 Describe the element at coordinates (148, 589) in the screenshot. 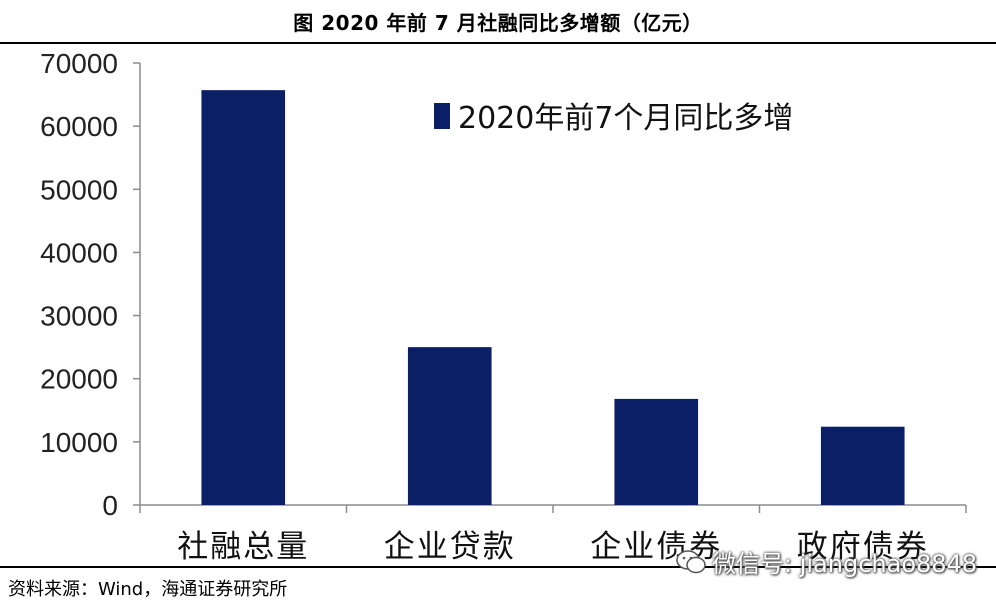

I see `source-note: 资料来源：Wind，海通证券研究所` at that location.